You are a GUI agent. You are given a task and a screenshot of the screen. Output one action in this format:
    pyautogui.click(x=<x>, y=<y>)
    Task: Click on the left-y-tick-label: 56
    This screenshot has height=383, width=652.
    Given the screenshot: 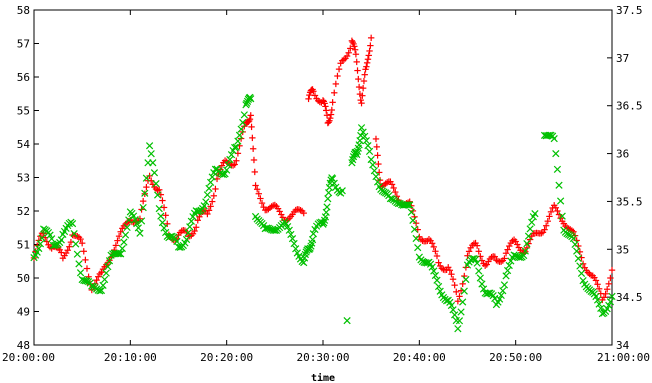 What is the action you would take?
    pyautogui.click(x=23, y=77)
    